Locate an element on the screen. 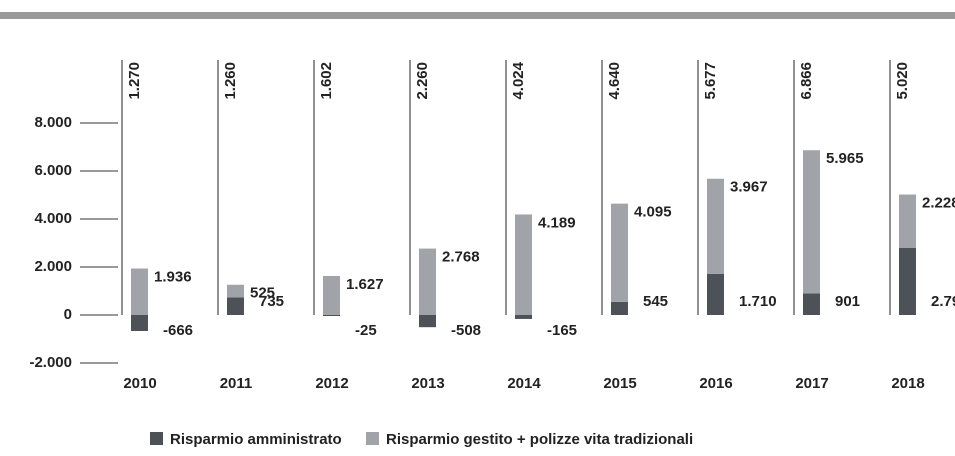 This screenshot has height=456, width=955. data-label: 735 is located at coordinates (271, 301).